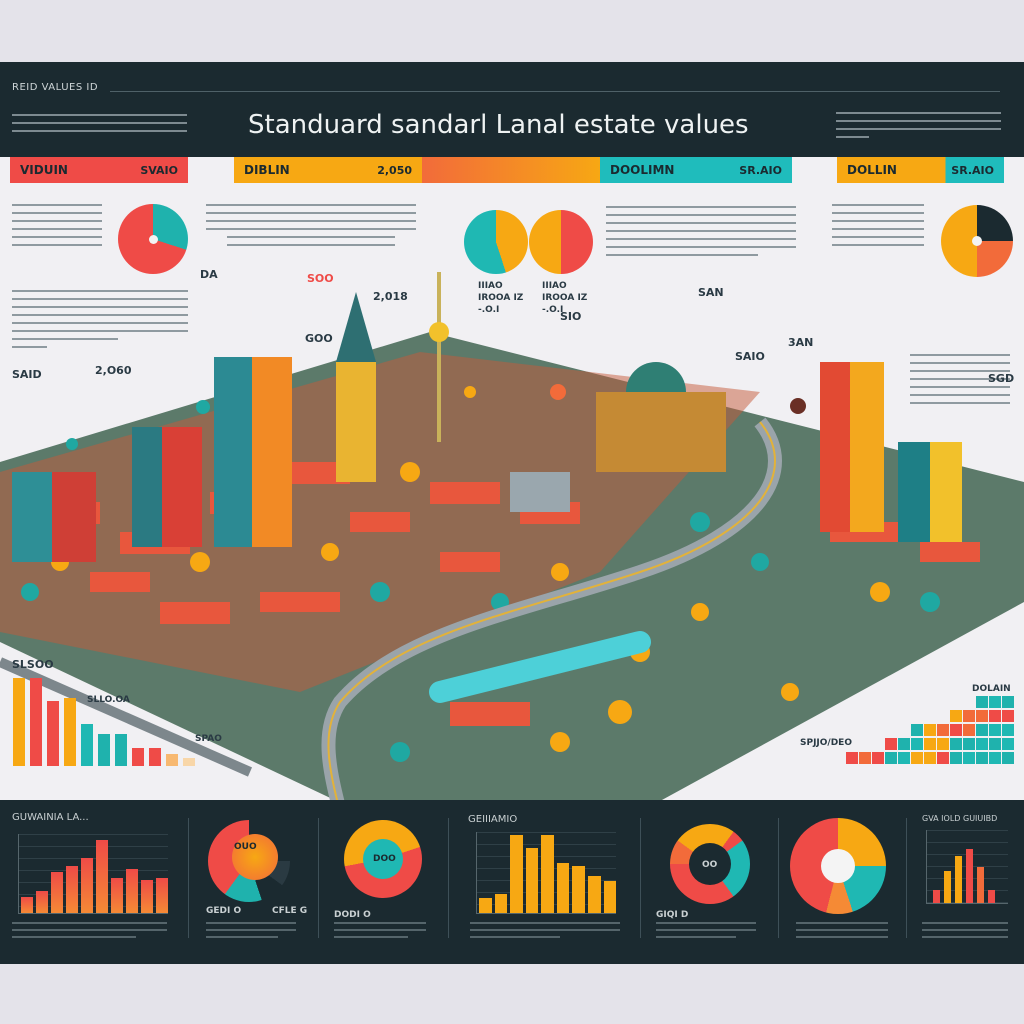  Describe the element at coordinates (55, 87) in the screenshot. I see `header-eyebrow: REID VALUES ID` at that location.